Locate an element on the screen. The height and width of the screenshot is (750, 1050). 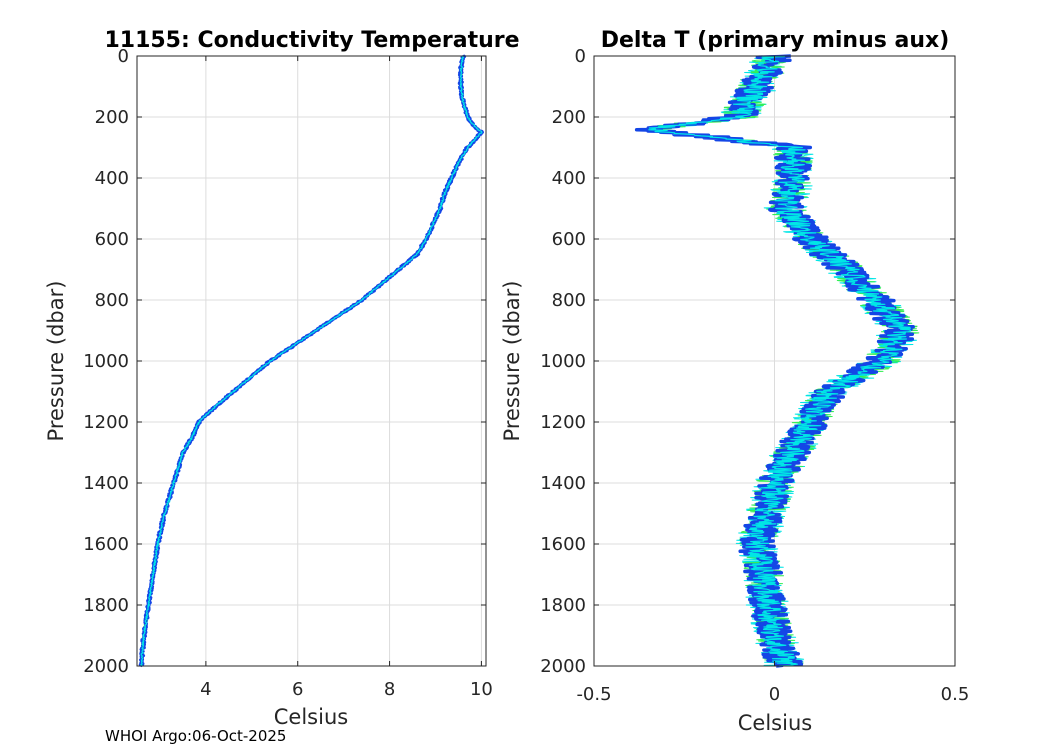
left-y-tick-label: 1000 is located at coordinates (106, 361).